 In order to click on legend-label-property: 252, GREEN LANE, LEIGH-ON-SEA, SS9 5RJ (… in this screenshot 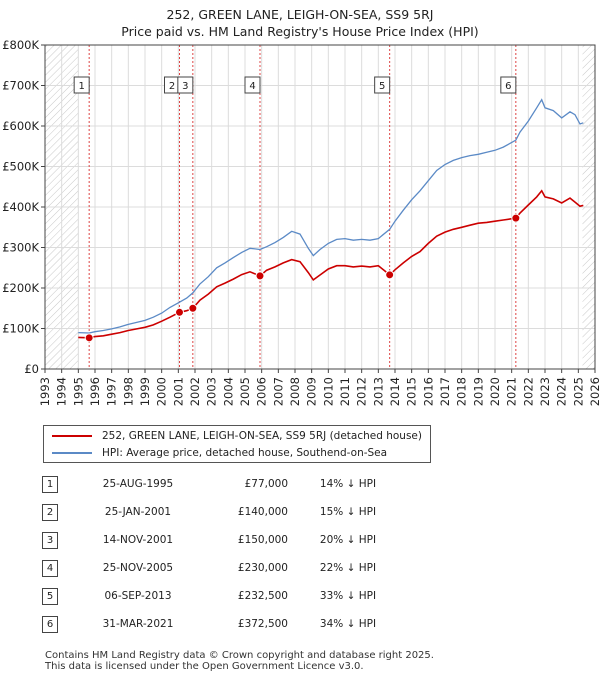, I will do `click(262, 436)`.